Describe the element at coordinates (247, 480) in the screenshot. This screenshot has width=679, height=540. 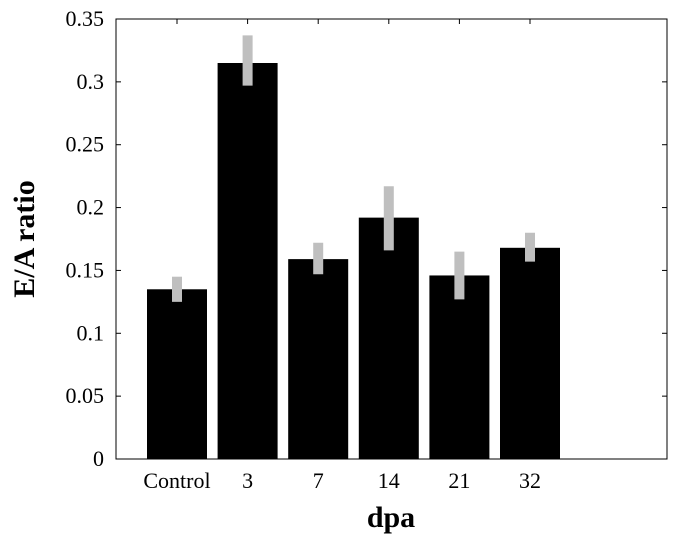
I see `x-tick-label: 3` at that location.